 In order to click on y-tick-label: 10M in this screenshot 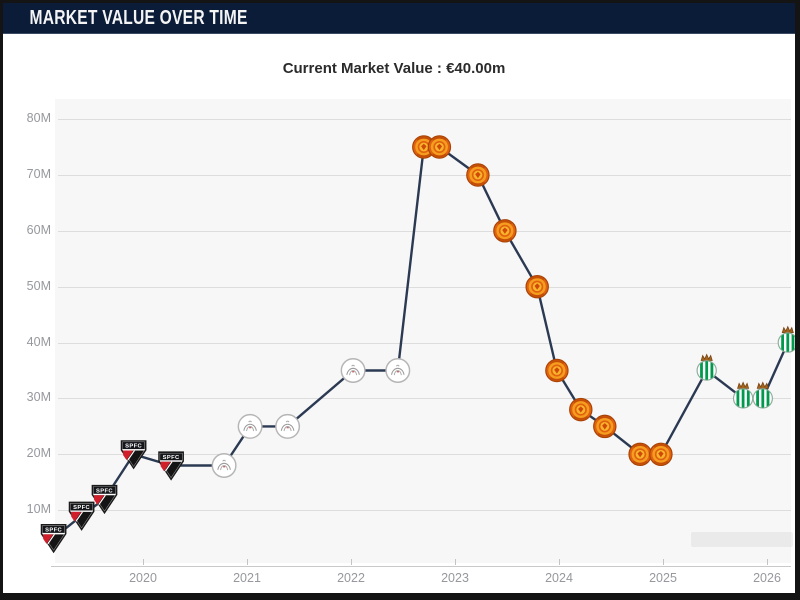, I will do `click(38, 509)`.